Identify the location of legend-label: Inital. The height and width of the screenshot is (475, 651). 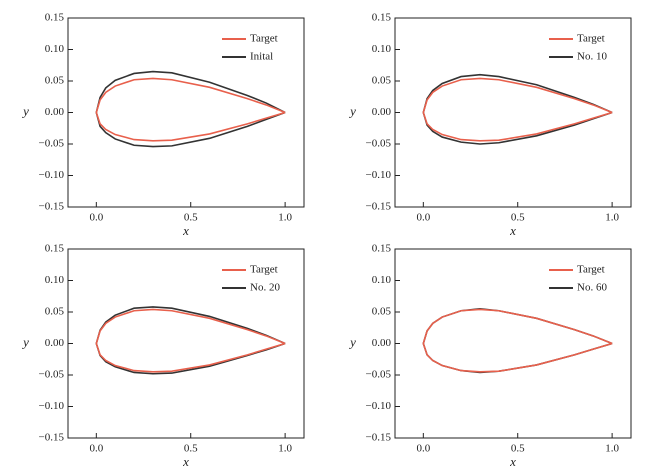
(261, 57).